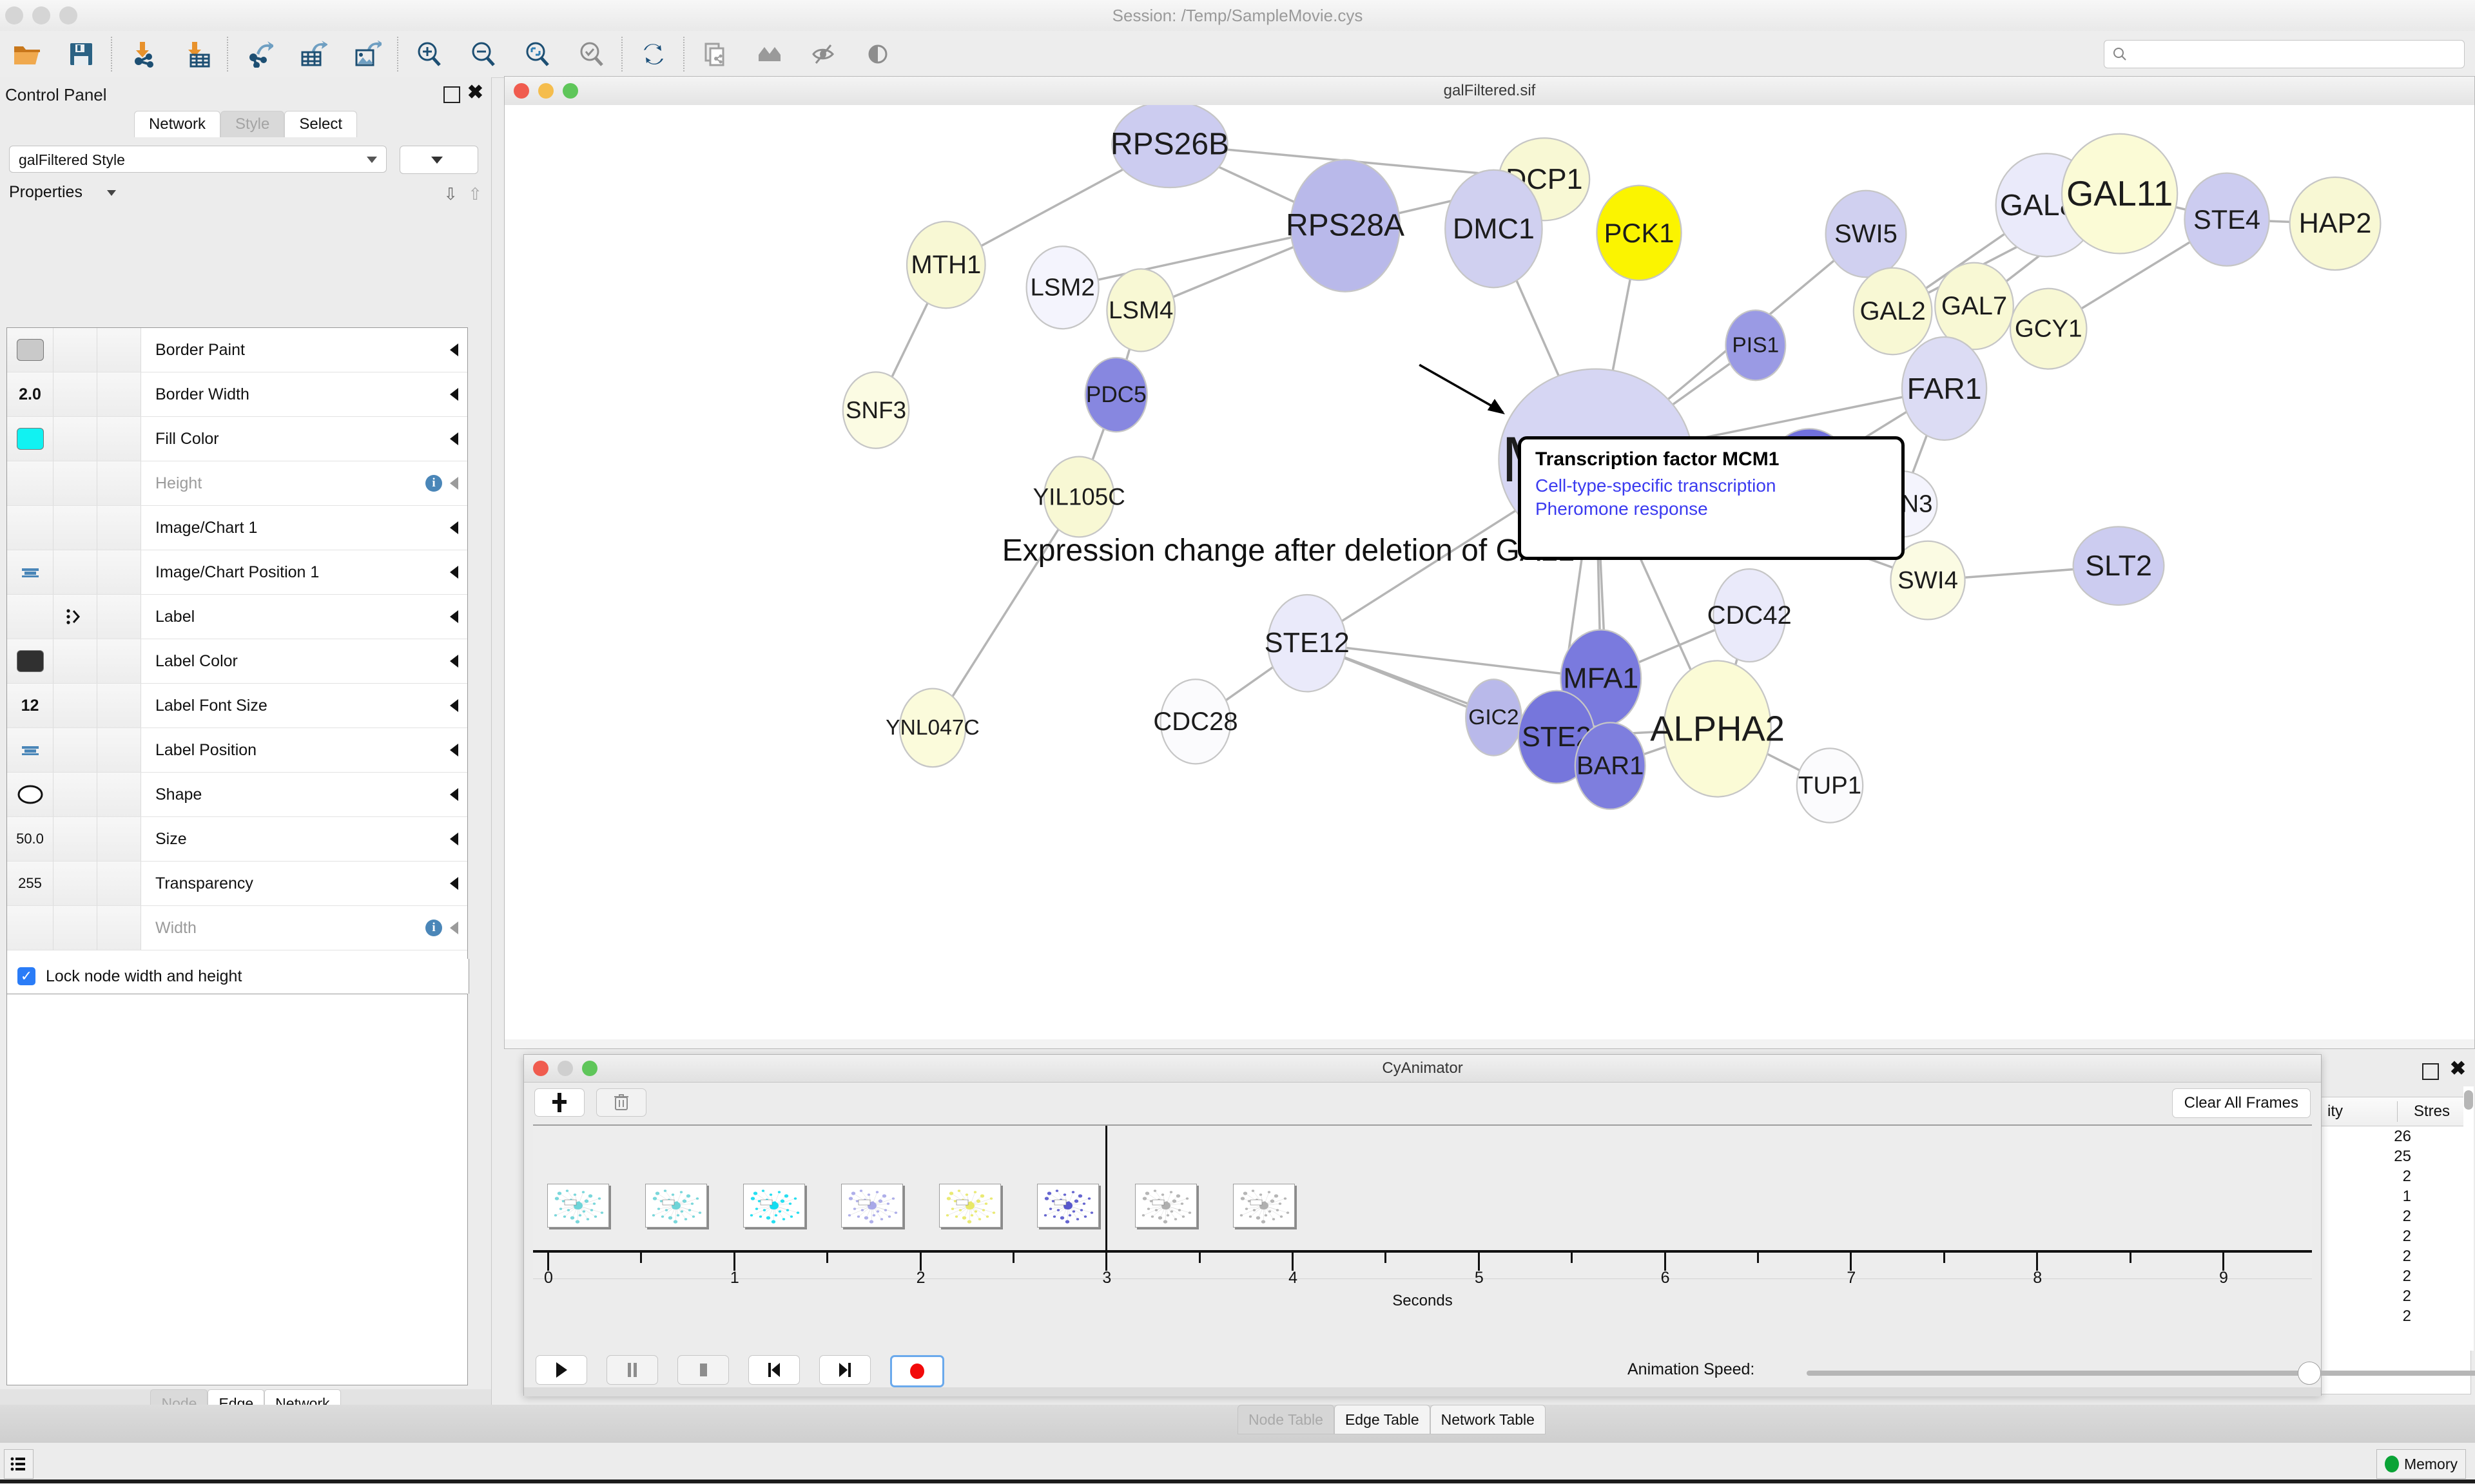  Describe the element at coordinates (1830, 785) in the screenshot. I see `network-node: TUP1` at that location.